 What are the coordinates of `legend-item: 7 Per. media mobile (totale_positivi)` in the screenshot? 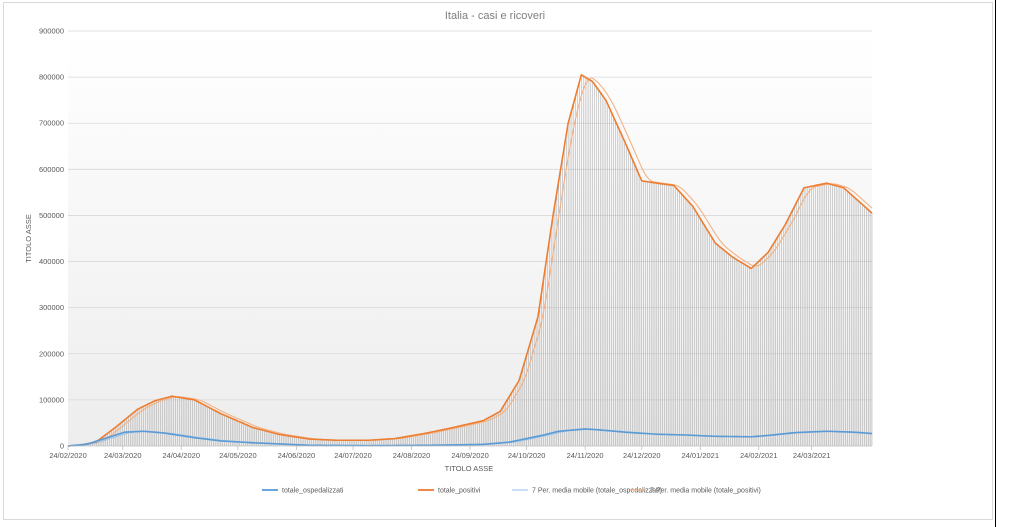 It's located at (695, 491).